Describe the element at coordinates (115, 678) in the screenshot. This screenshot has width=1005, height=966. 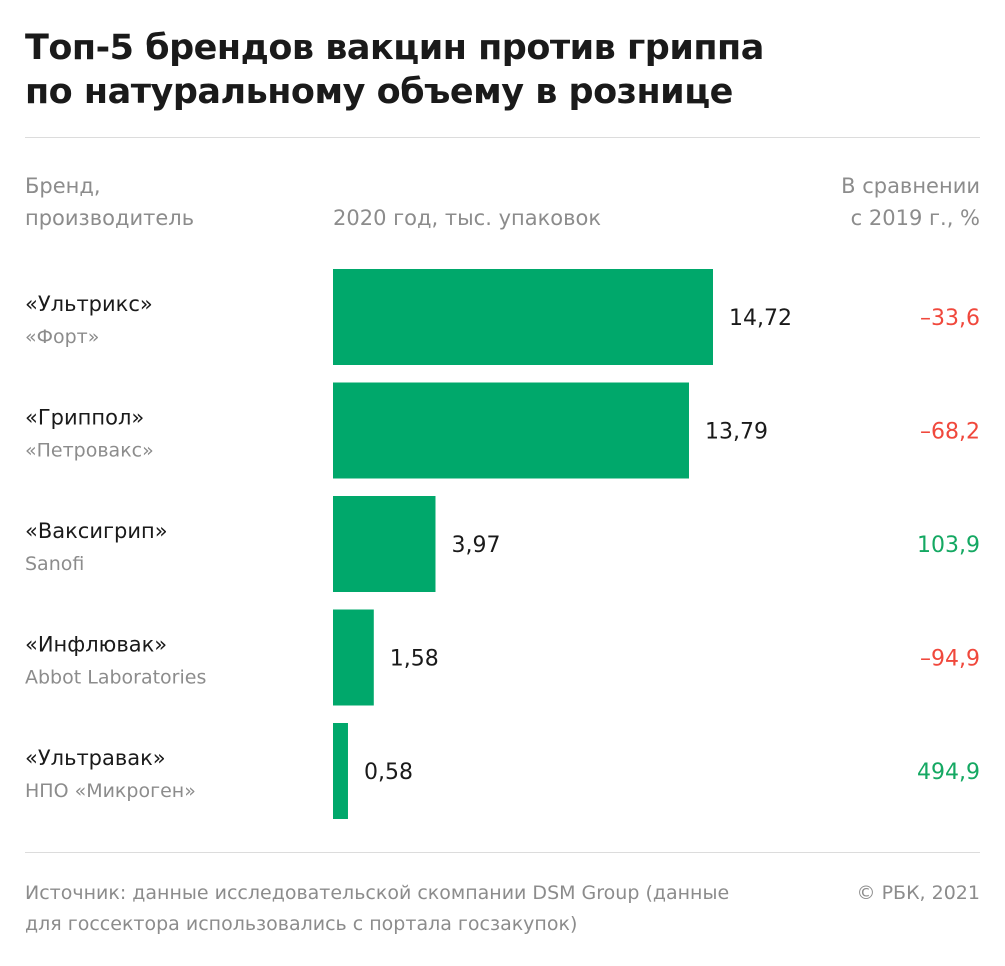
I see `producer-label: Abbot Laboratories` at that location.